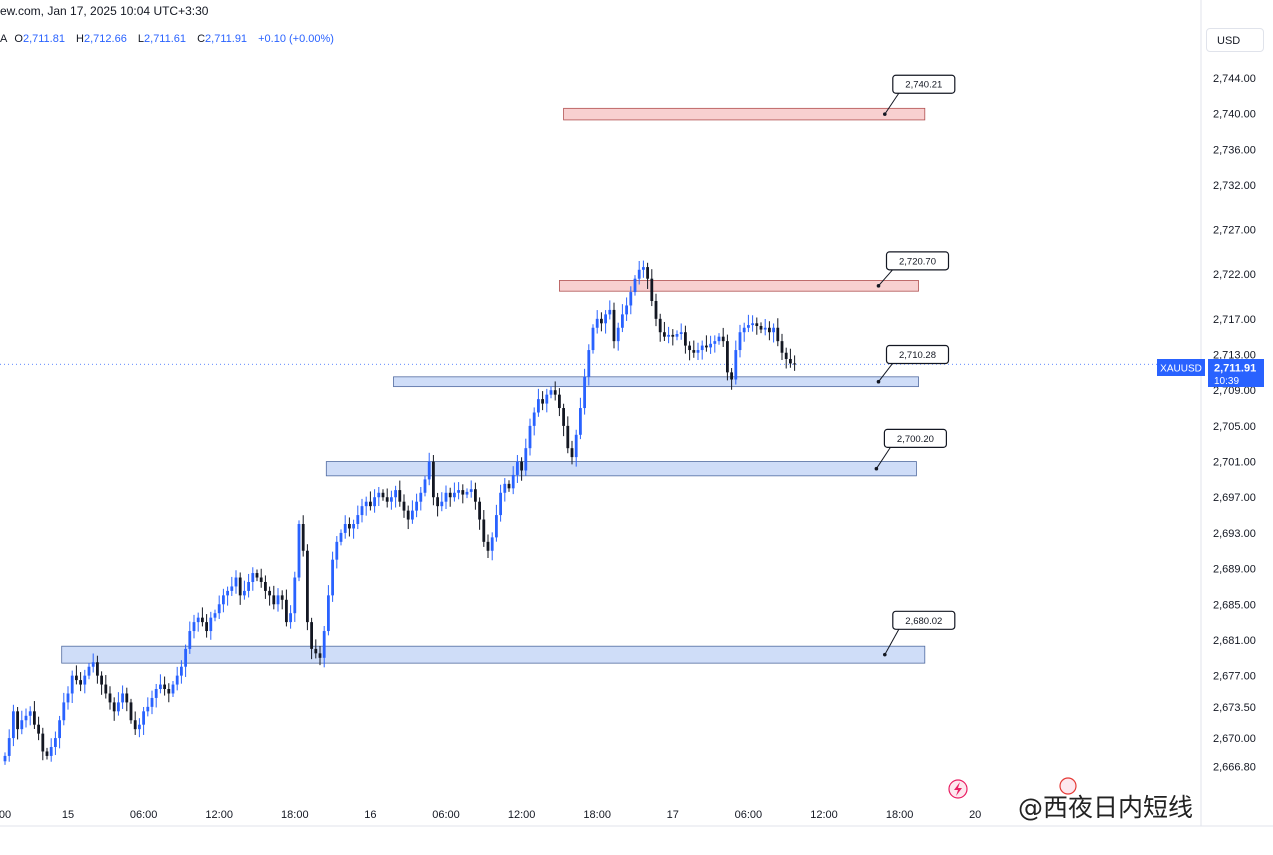 Image resolution: width=1273 pixels, height=855 pixels. Describe the element at coordinates (1226, 381) in the screenshot. I see `bar-countdown: 10:39` at that location.